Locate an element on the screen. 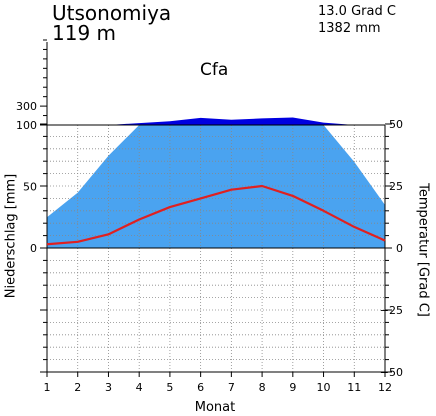 This screenshot has width=436, height=416. x-tick-label: 4 is located at coordinates (139, 387).